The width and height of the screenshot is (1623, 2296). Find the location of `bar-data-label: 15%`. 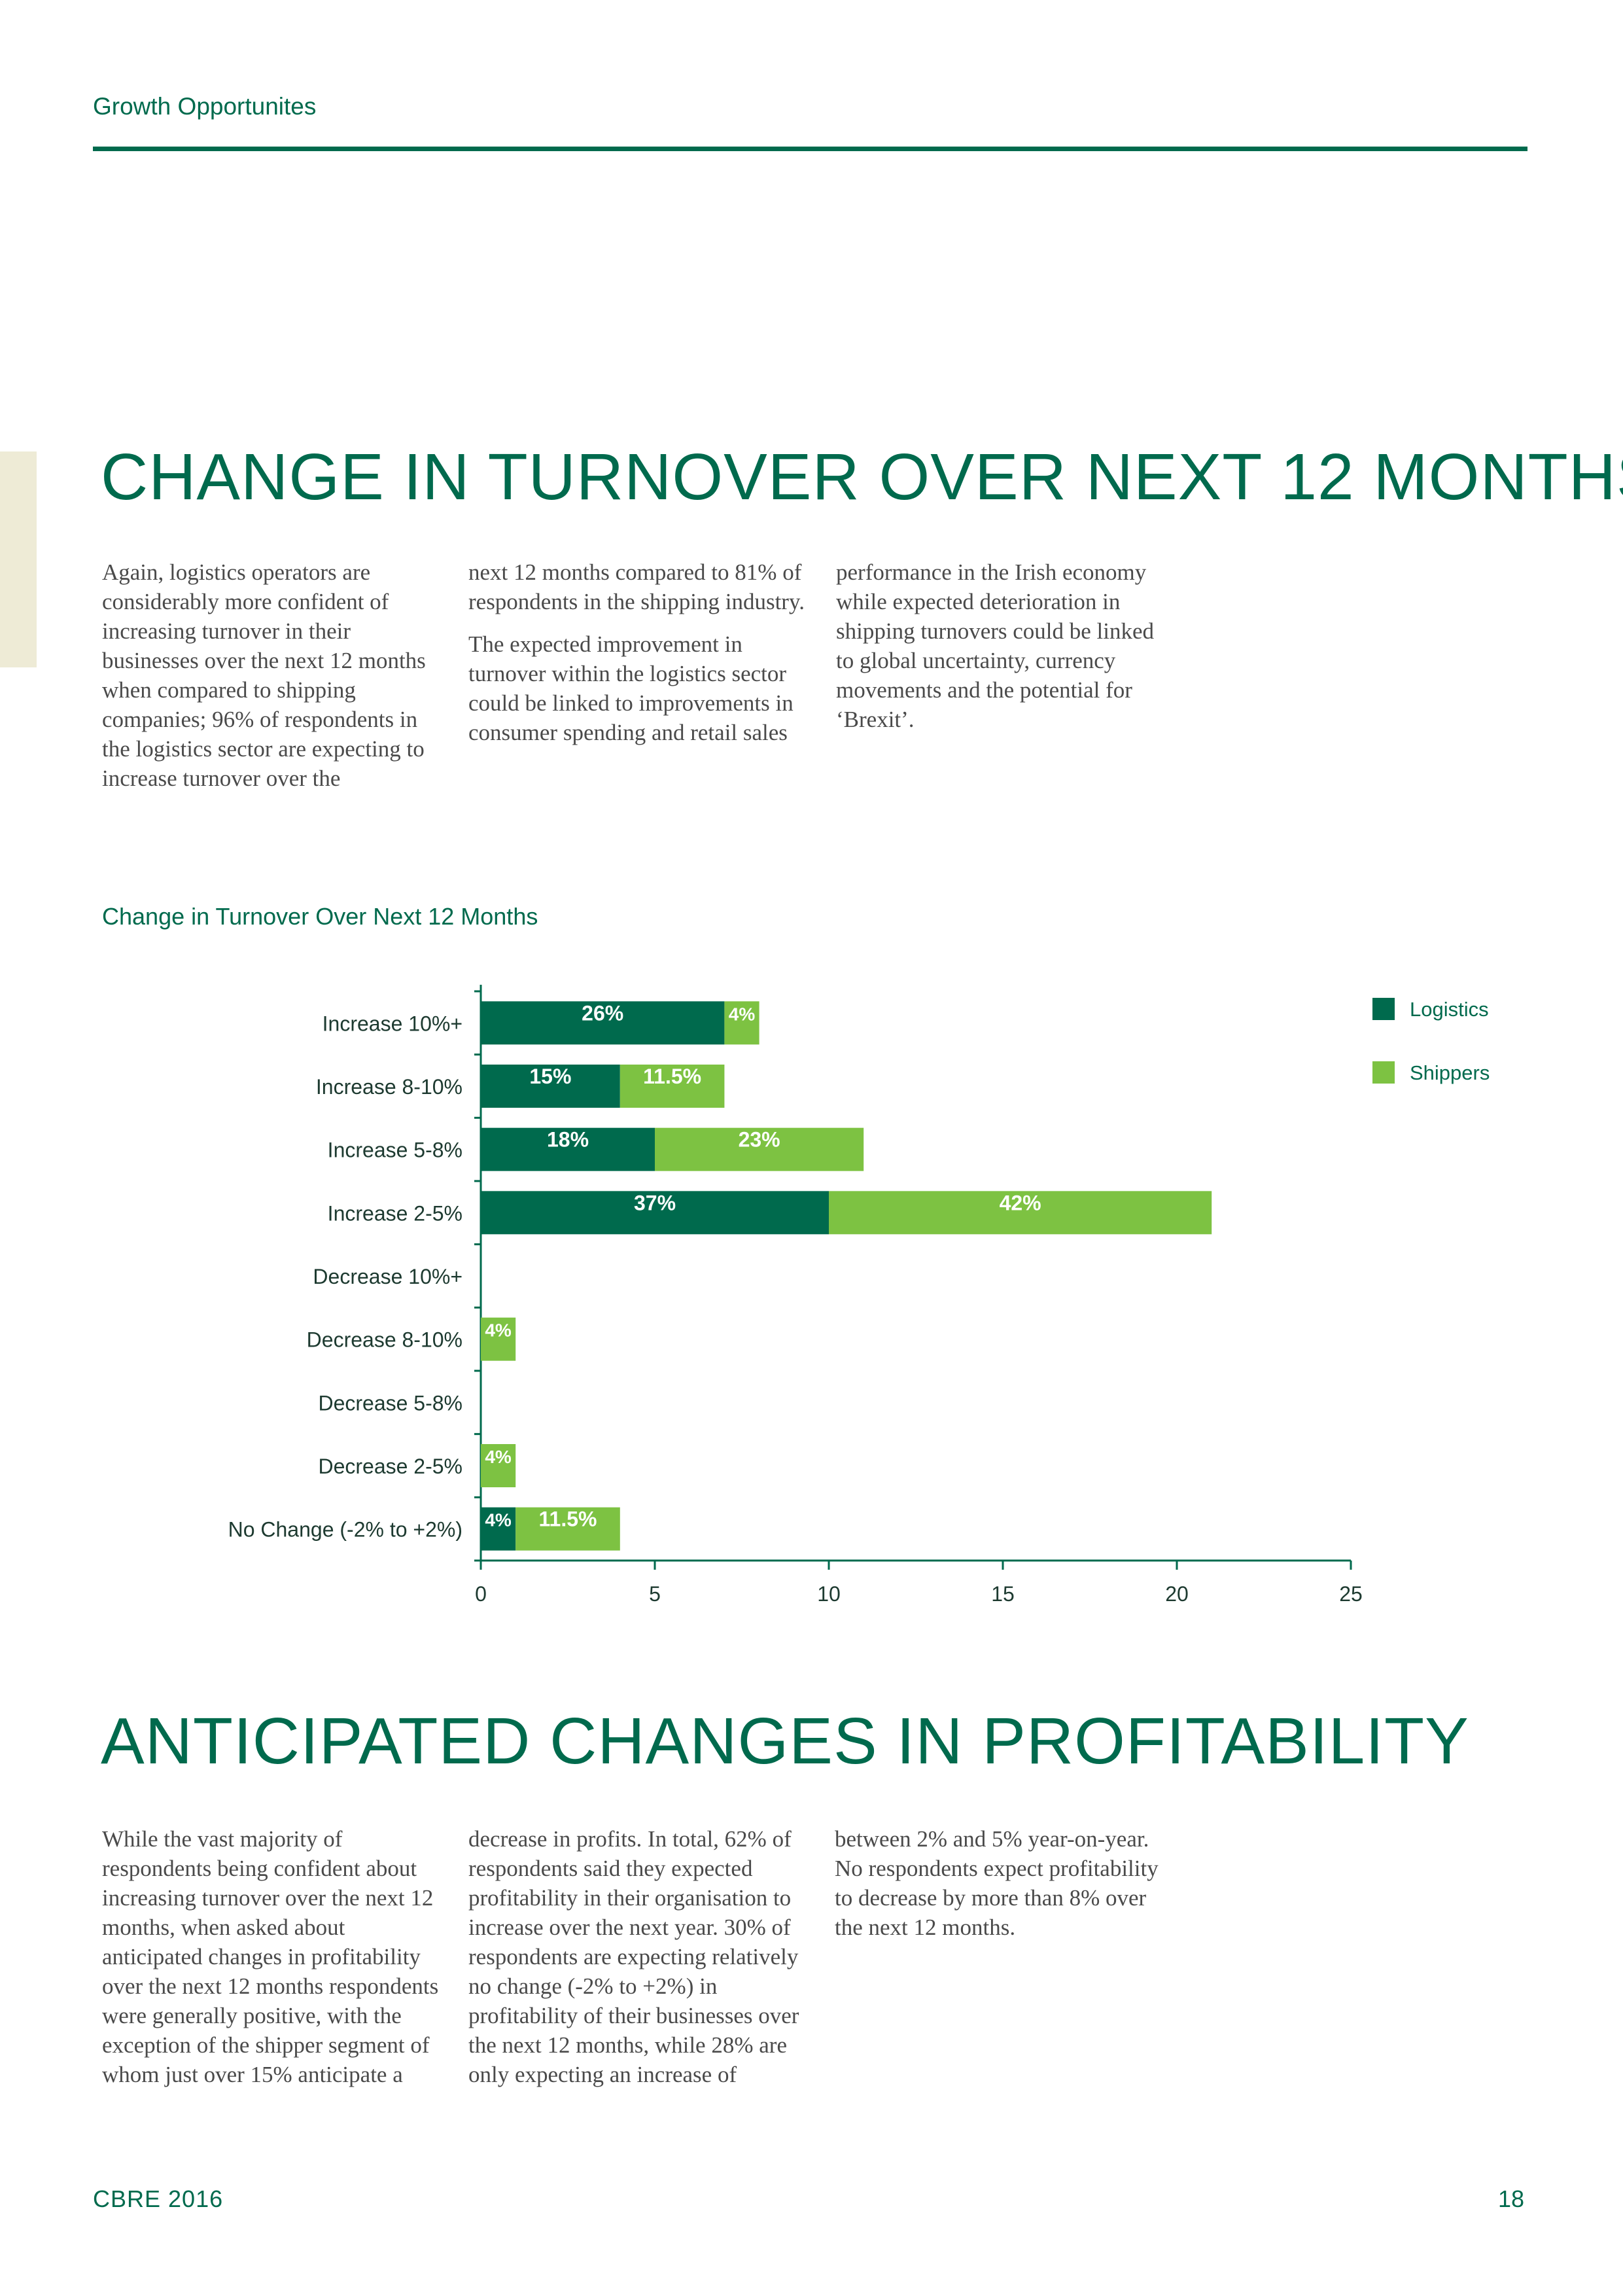

bar-data-label: 15% is located at coordinates (550, 1076).